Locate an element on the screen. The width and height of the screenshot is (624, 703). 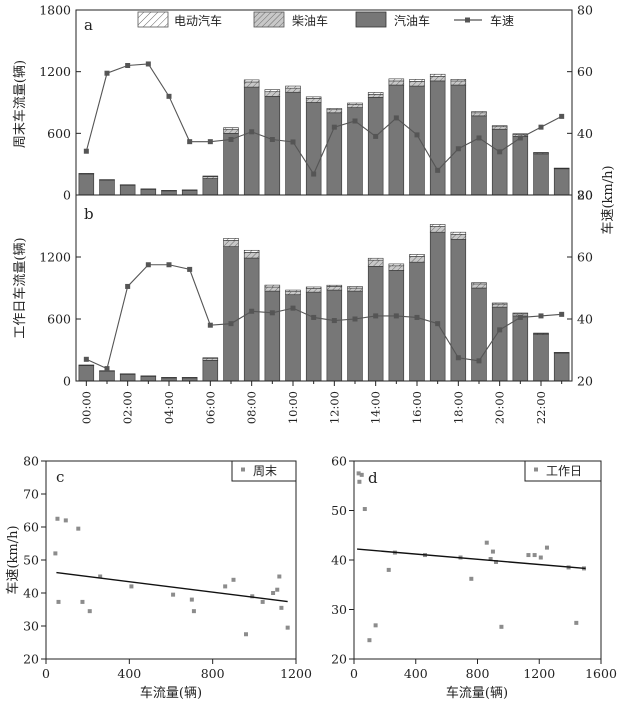
panel-d-y-ticks: 20 30 40 50 60 is located at coordinates (342, 560).